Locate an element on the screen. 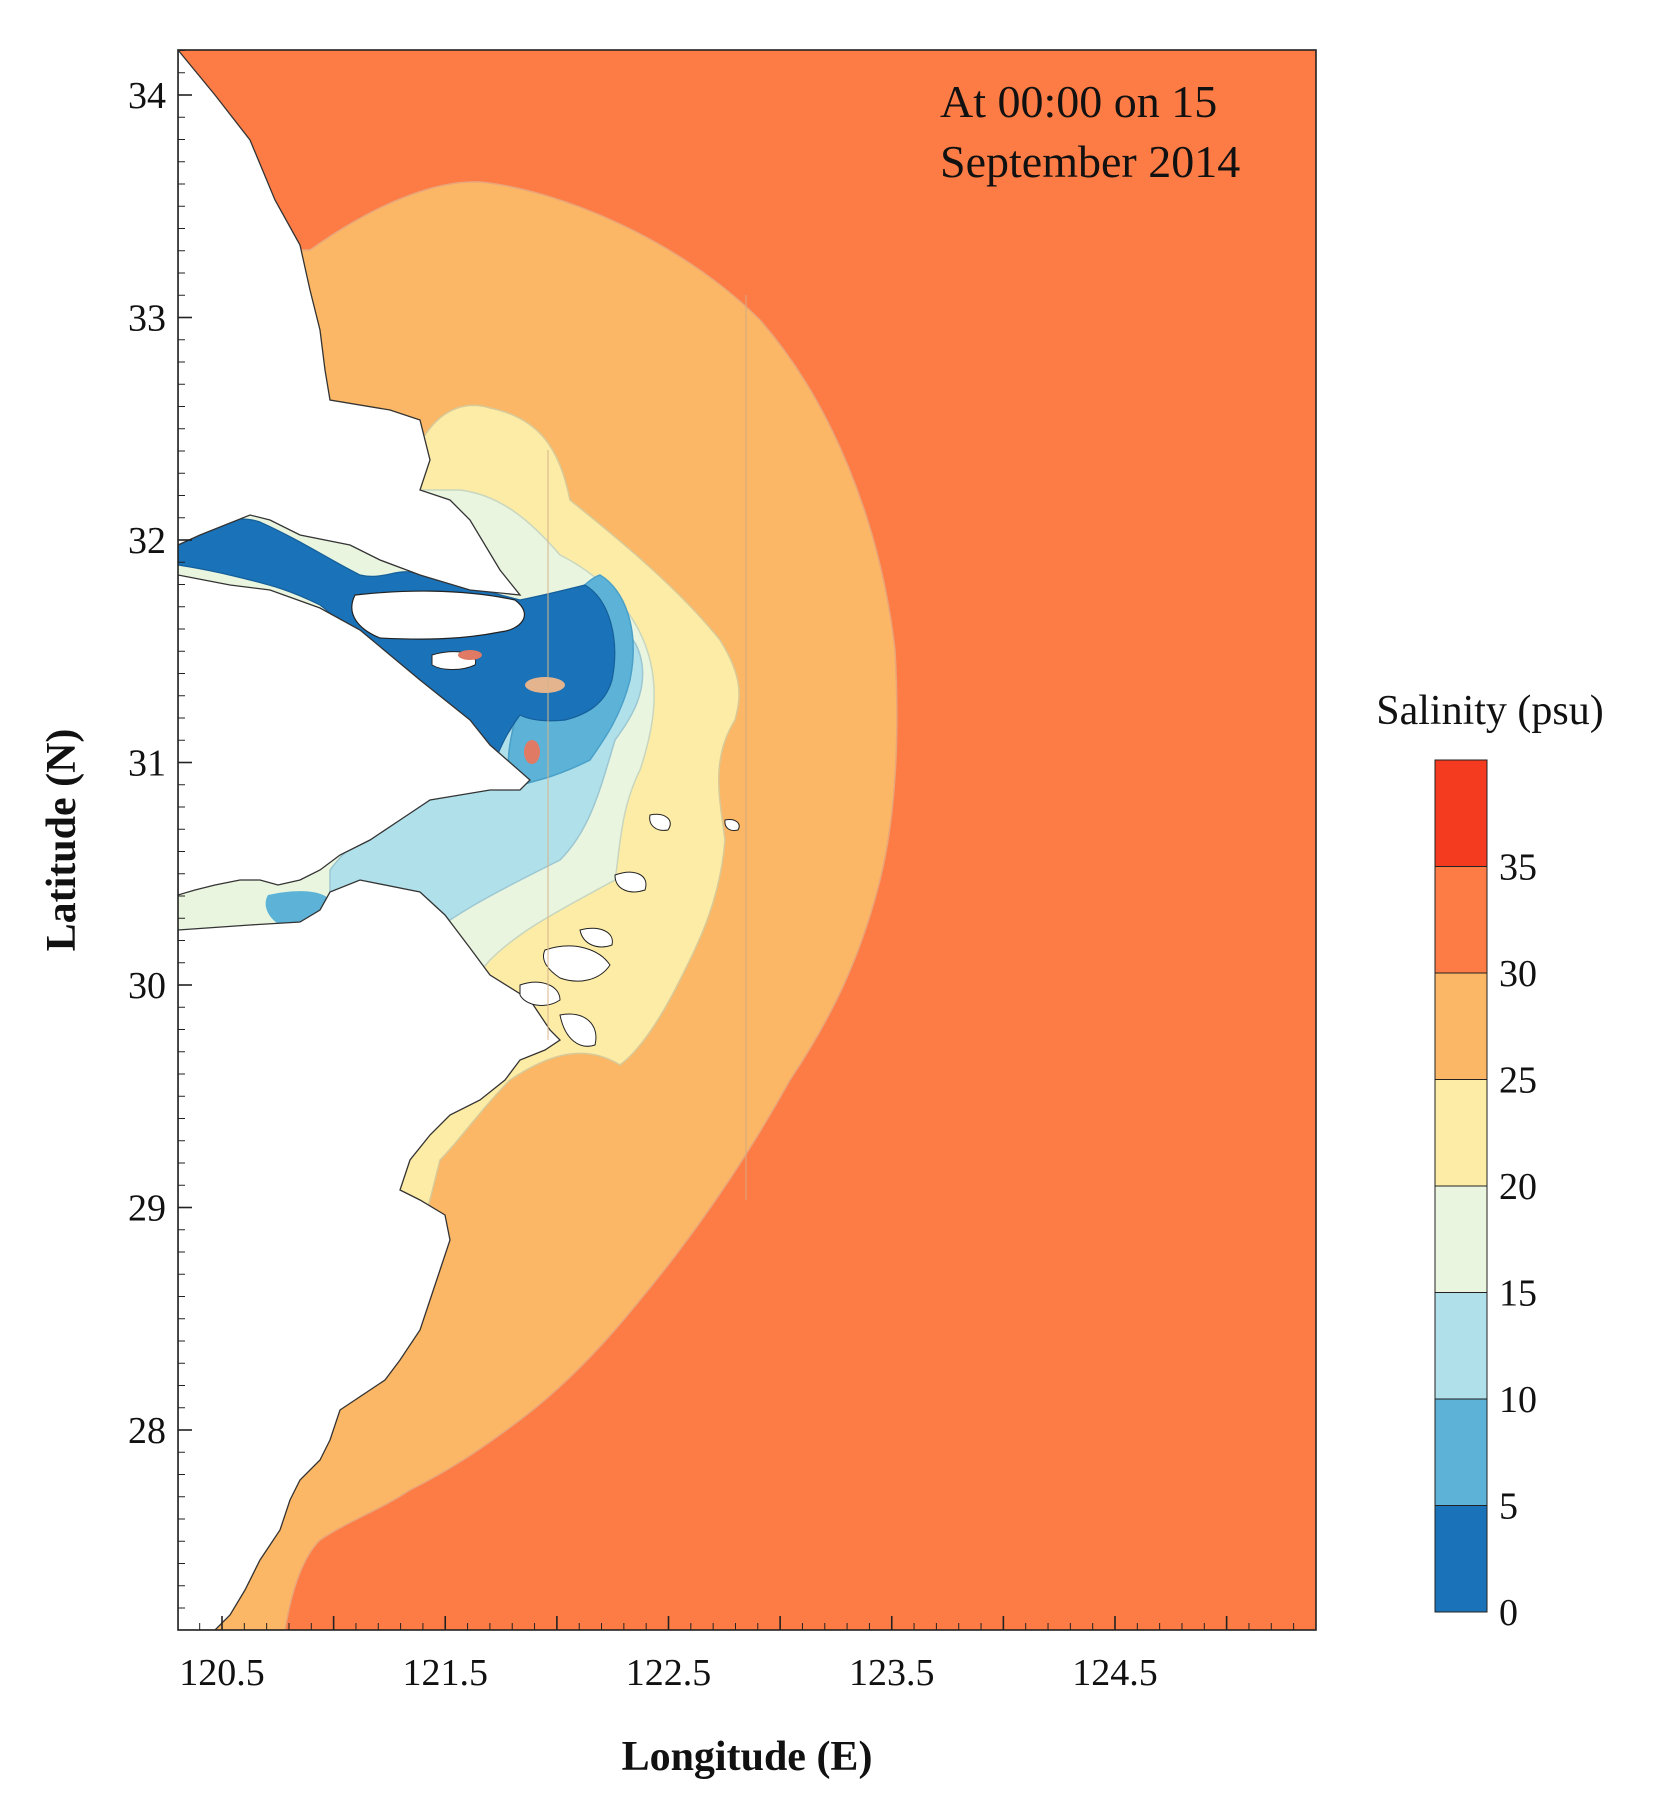 This screenshot has height=1806, width=1654. y-tick-label: 30 is located at coordinates (147, 986).